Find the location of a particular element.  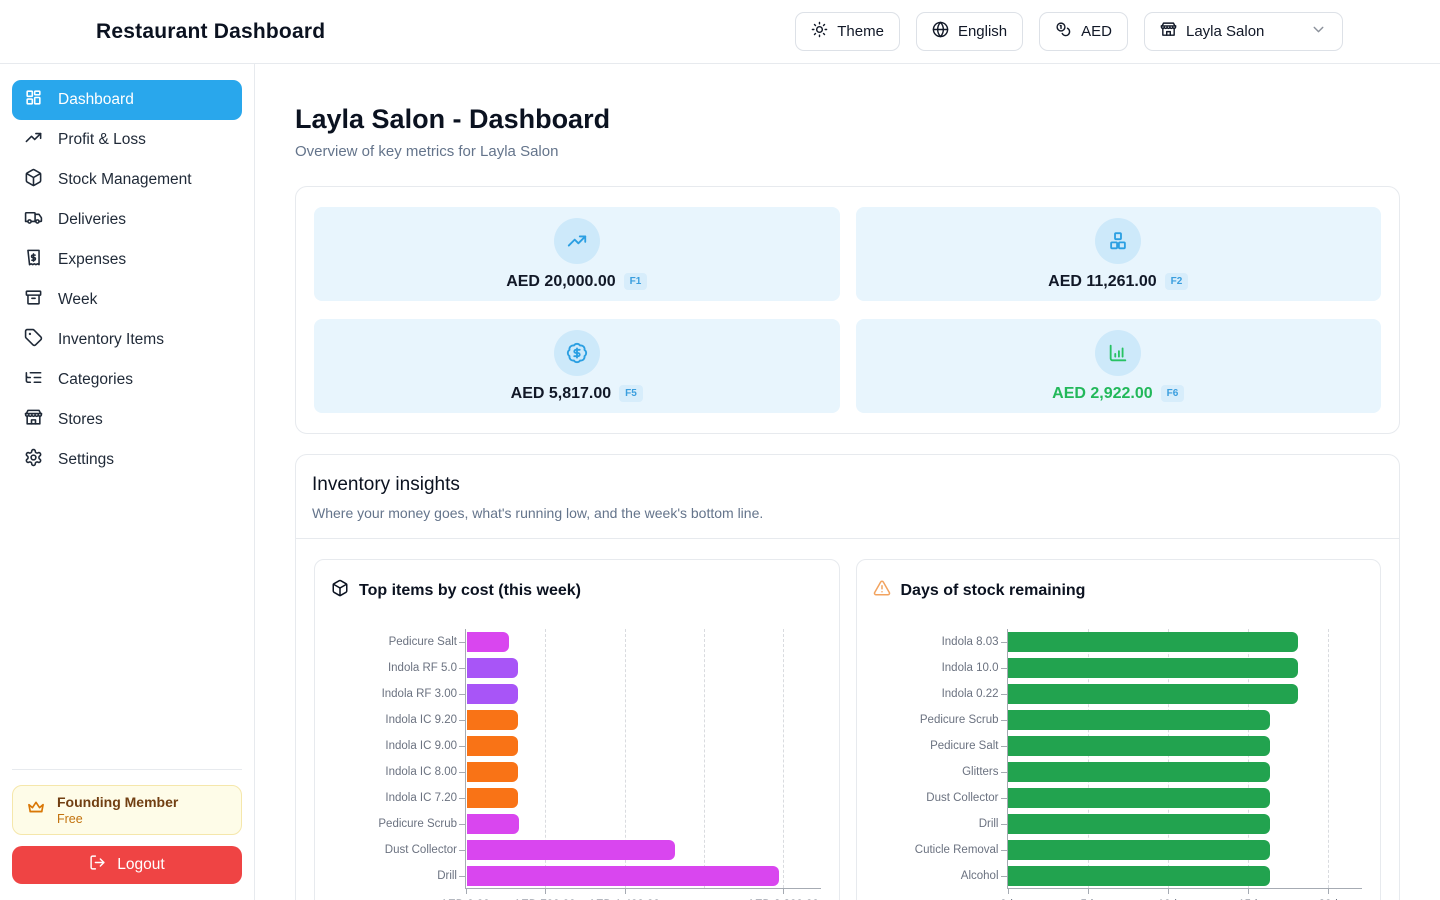

bar-row: Indola RF 5.0 is located at coordinates (577, 668).